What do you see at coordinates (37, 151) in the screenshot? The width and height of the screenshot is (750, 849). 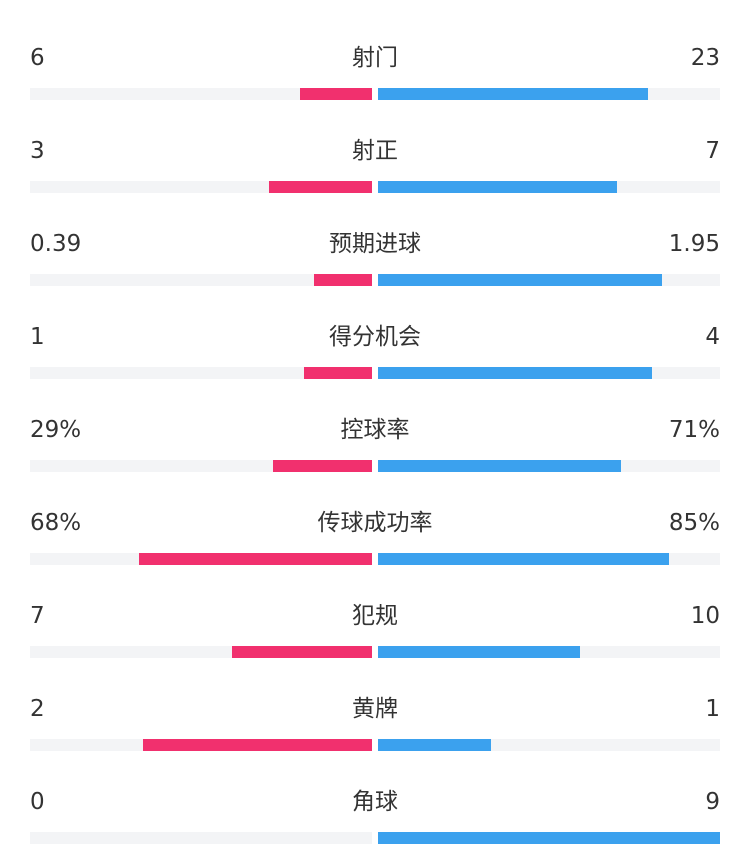 I see `home-value: 3` at bounding box center [37, 151].